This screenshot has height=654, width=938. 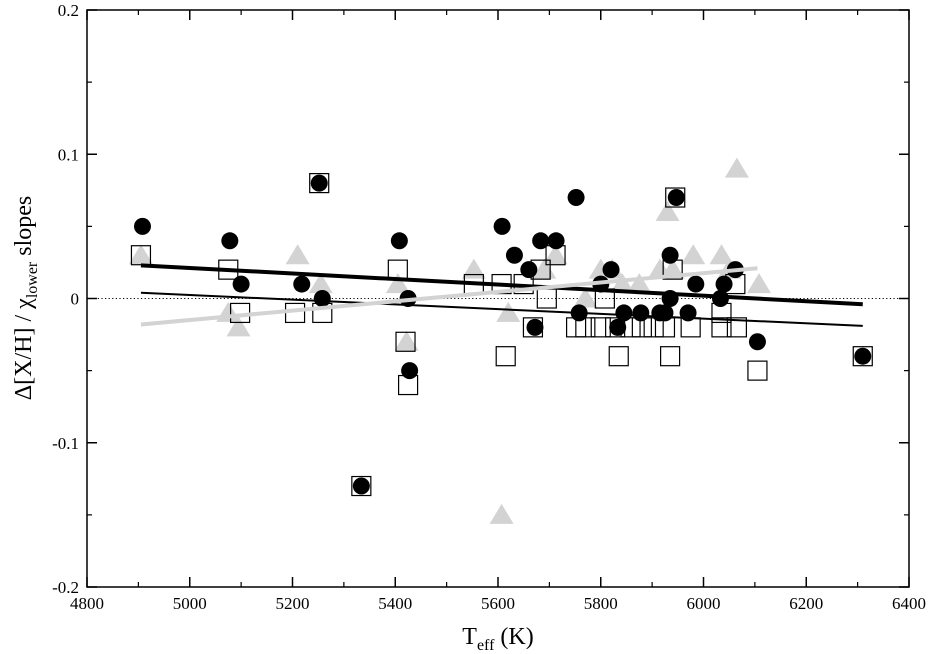 I want to click on y-axis-label: Δ[X/H] / χlower slopes, so click(x=26, y=298).